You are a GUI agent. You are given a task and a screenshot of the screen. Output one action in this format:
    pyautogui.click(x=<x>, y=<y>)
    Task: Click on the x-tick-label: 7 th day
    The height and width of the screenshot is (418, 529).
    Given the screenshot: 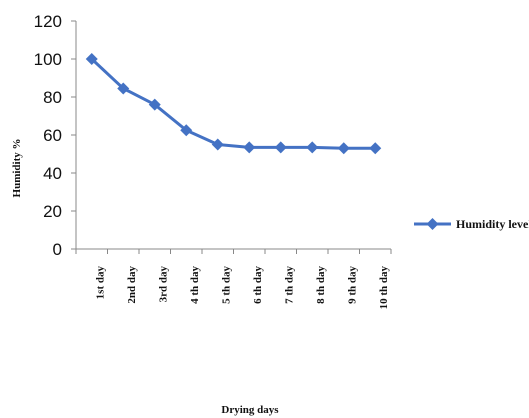 What is the action you would take?
    pyautogui.click(x=290, y=285)
    